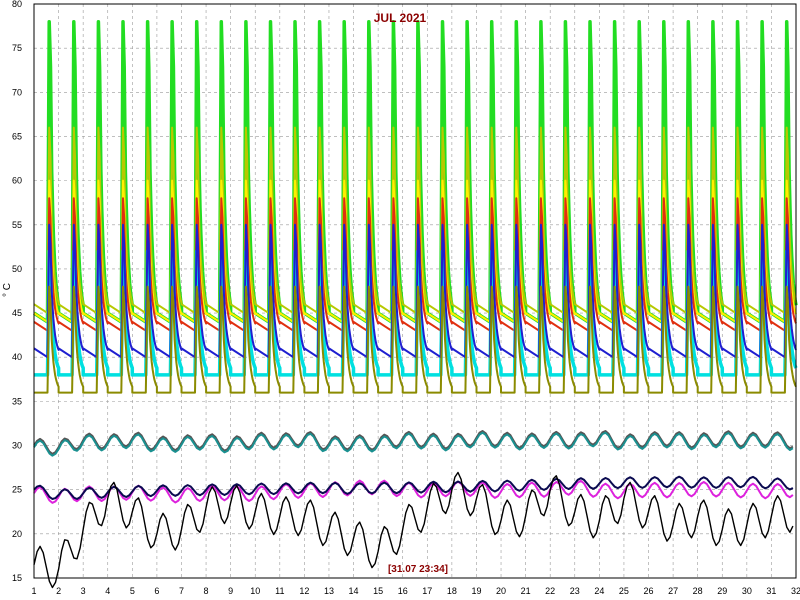 Image resolution: width=800 pixels, height=600 pixels. Describe the element at coordinates (354, 591) in the screenshot. I see `x-tick-label: 14` at that location.